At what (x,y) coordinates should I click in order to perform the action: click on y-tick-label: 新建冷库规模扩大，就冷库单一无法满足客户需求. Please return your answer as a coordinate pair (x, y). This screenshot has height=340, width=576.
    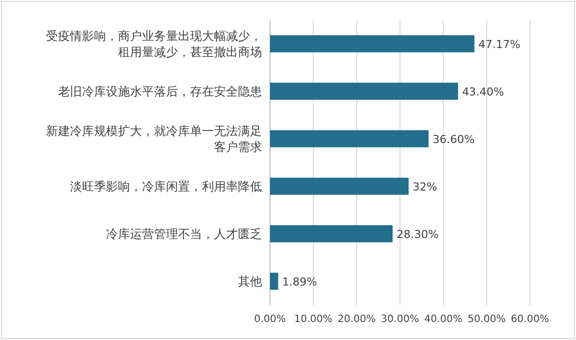
    Looking at the image, I should click on (154, 139).